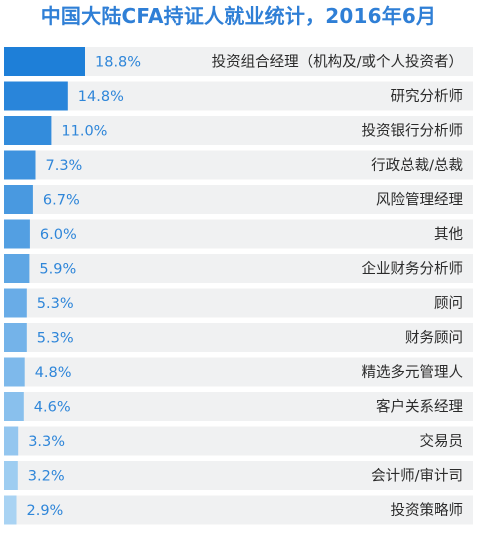 The width and height of the screenshot is (477, 533). What do you see at coordinates (419, 407) in the screenshot?
I see `category-label: 客户关系经理` at bounding box center [419, 407].